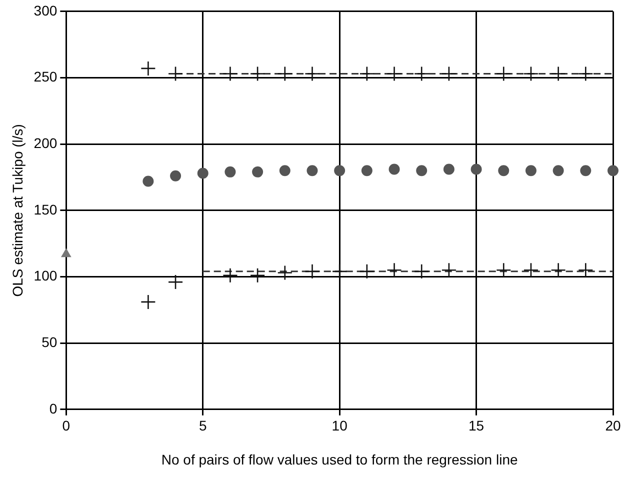 This screenshot has width=633, height=481. Describe the element at coordinates (46, 10) in the screenshot. I see `y-tick-label: 300` at that location.